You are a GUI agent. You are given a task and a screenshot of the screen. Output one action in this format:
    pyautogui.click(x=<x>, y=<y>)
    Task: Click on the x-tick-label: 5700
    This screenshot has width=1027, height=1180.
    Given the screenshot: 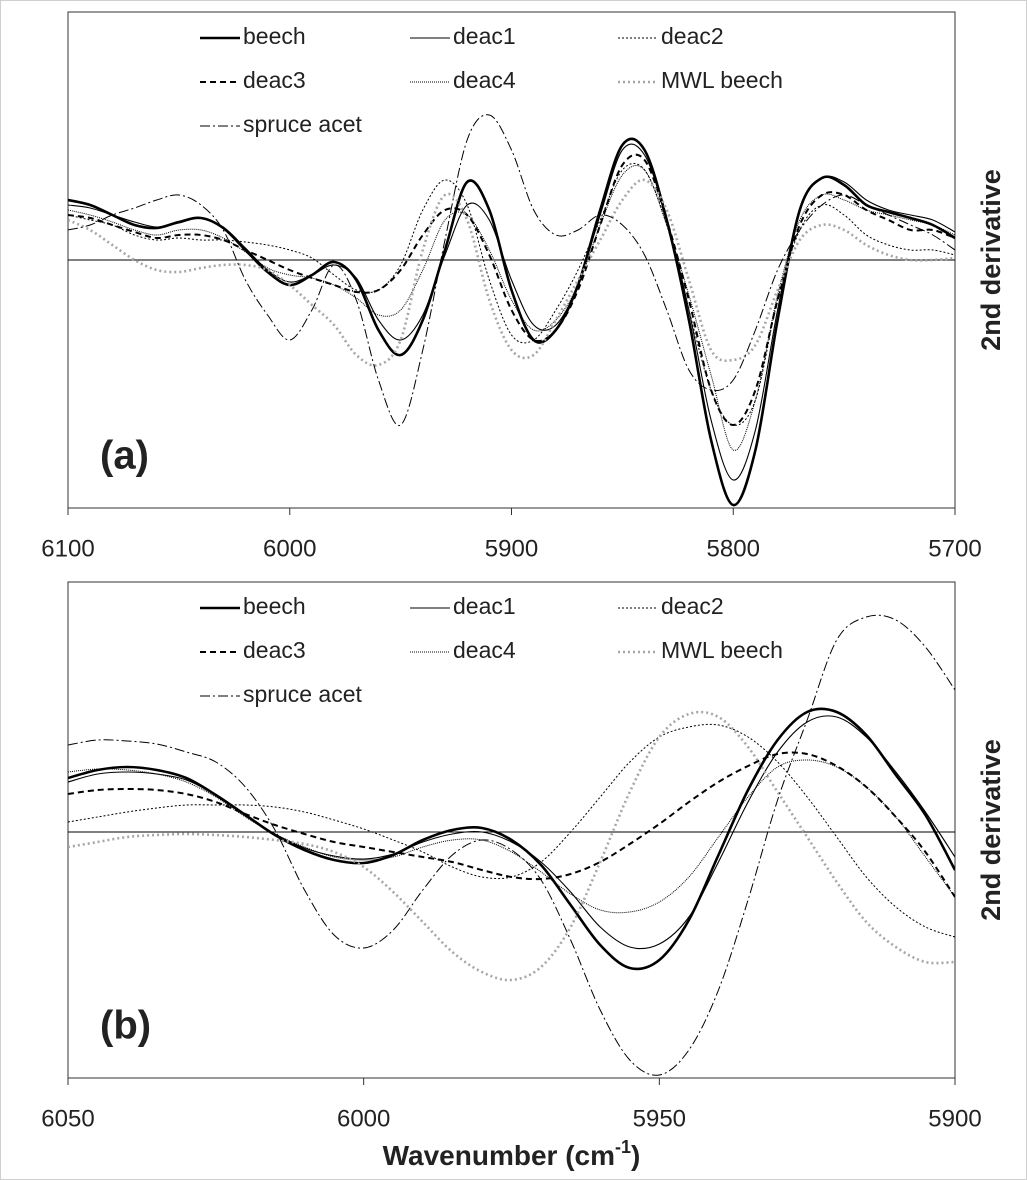 What is the action you would take?
    pyautogui.click(x=954, y=548)
    